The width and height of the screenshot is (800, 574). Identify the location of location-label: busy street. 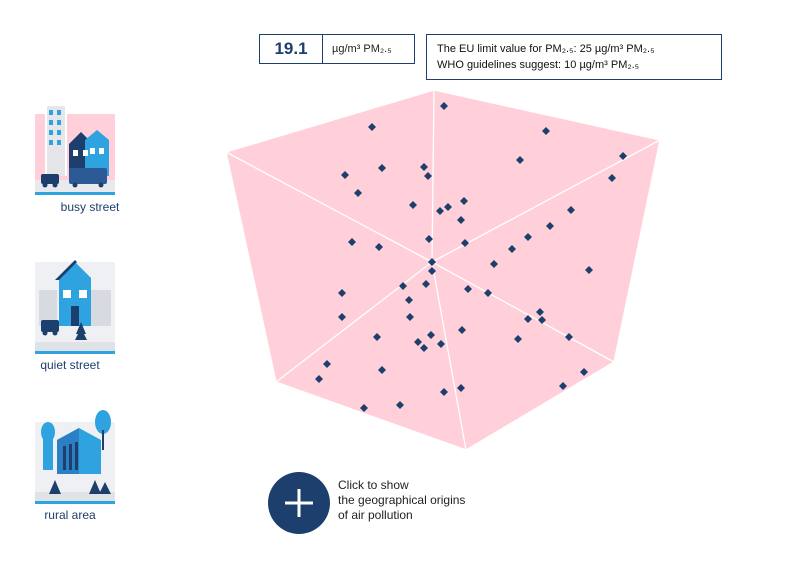
(90, 207).